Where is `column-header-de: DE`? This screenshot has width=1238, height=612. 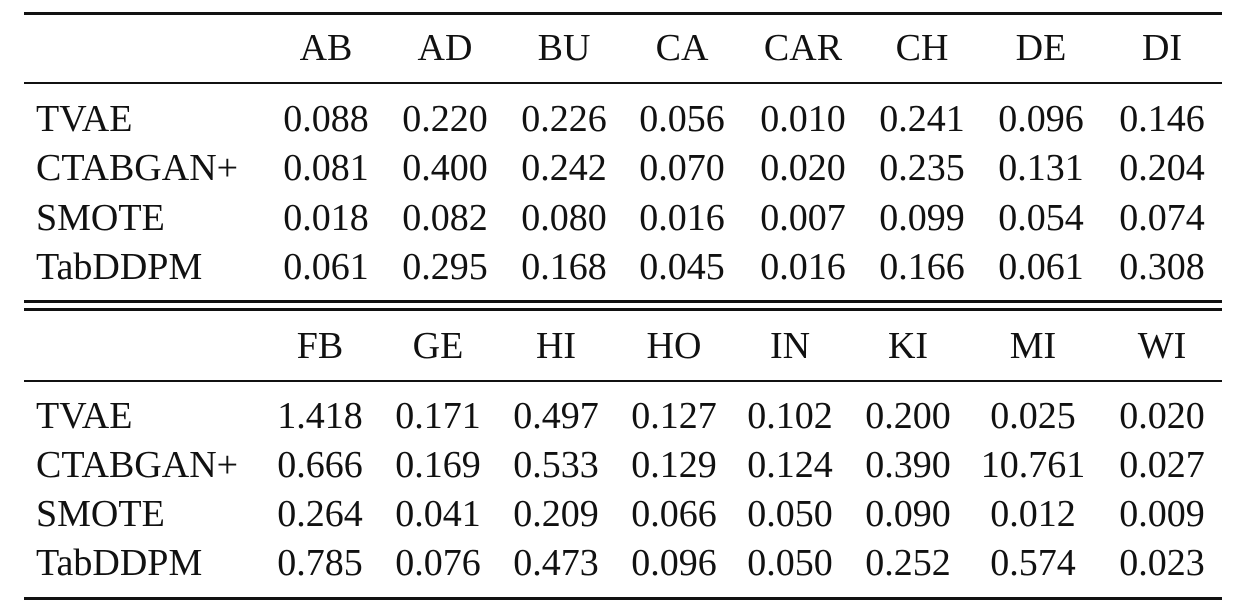
column-header-de: DE is located at coordinates (1041, 48).